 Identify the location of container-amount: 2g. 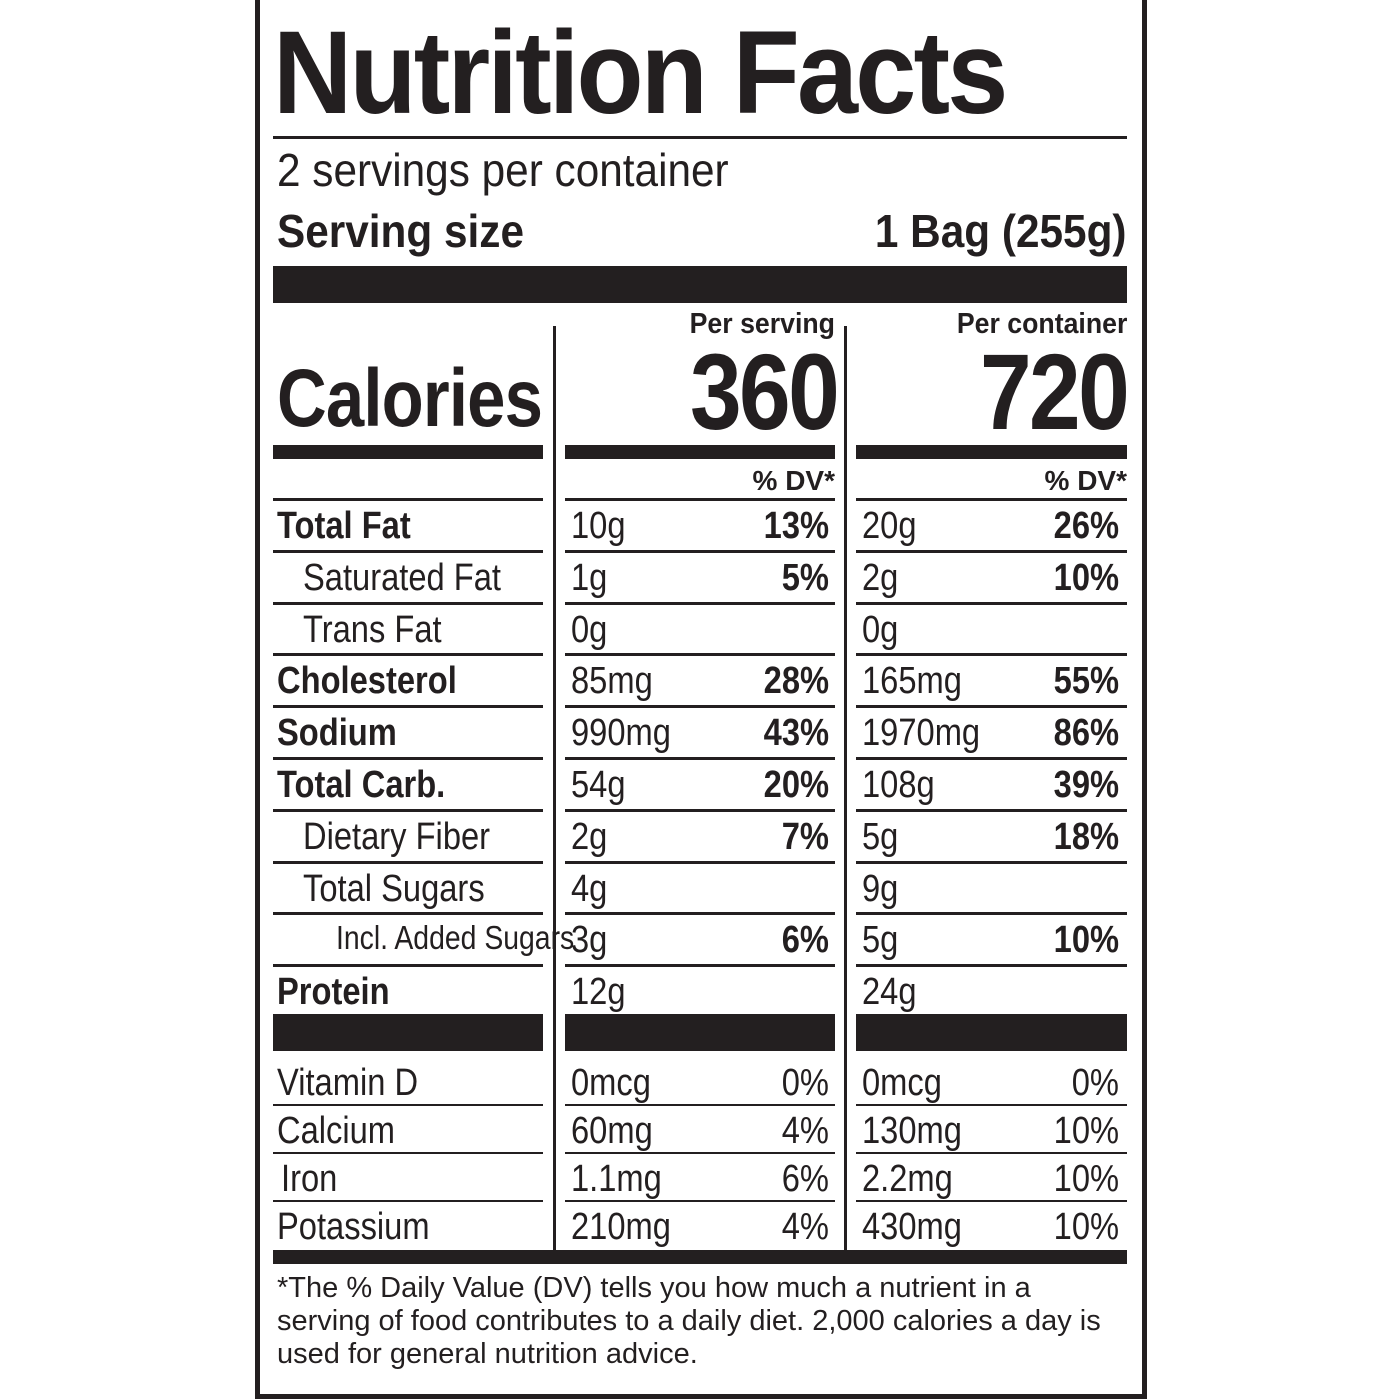
(880, 577).